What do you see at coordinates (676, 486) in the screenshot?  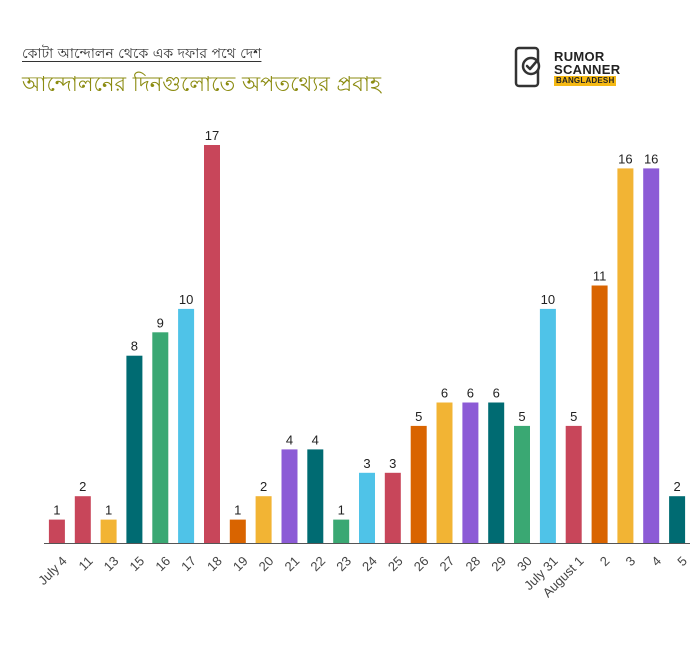 I see `data-label-24: 2` at bounding box center [676, 486].